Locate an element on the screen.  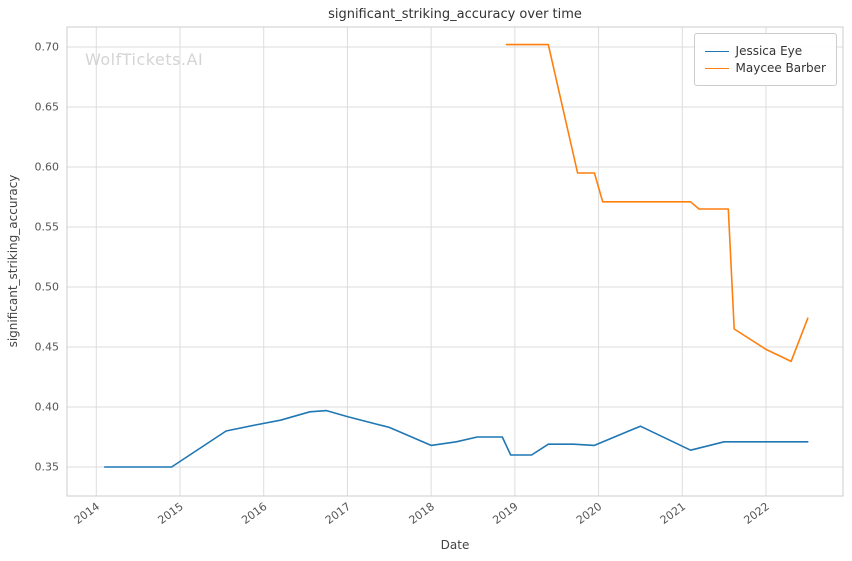
y-tick-label: 0.50 is located at coordinates (47, 286).